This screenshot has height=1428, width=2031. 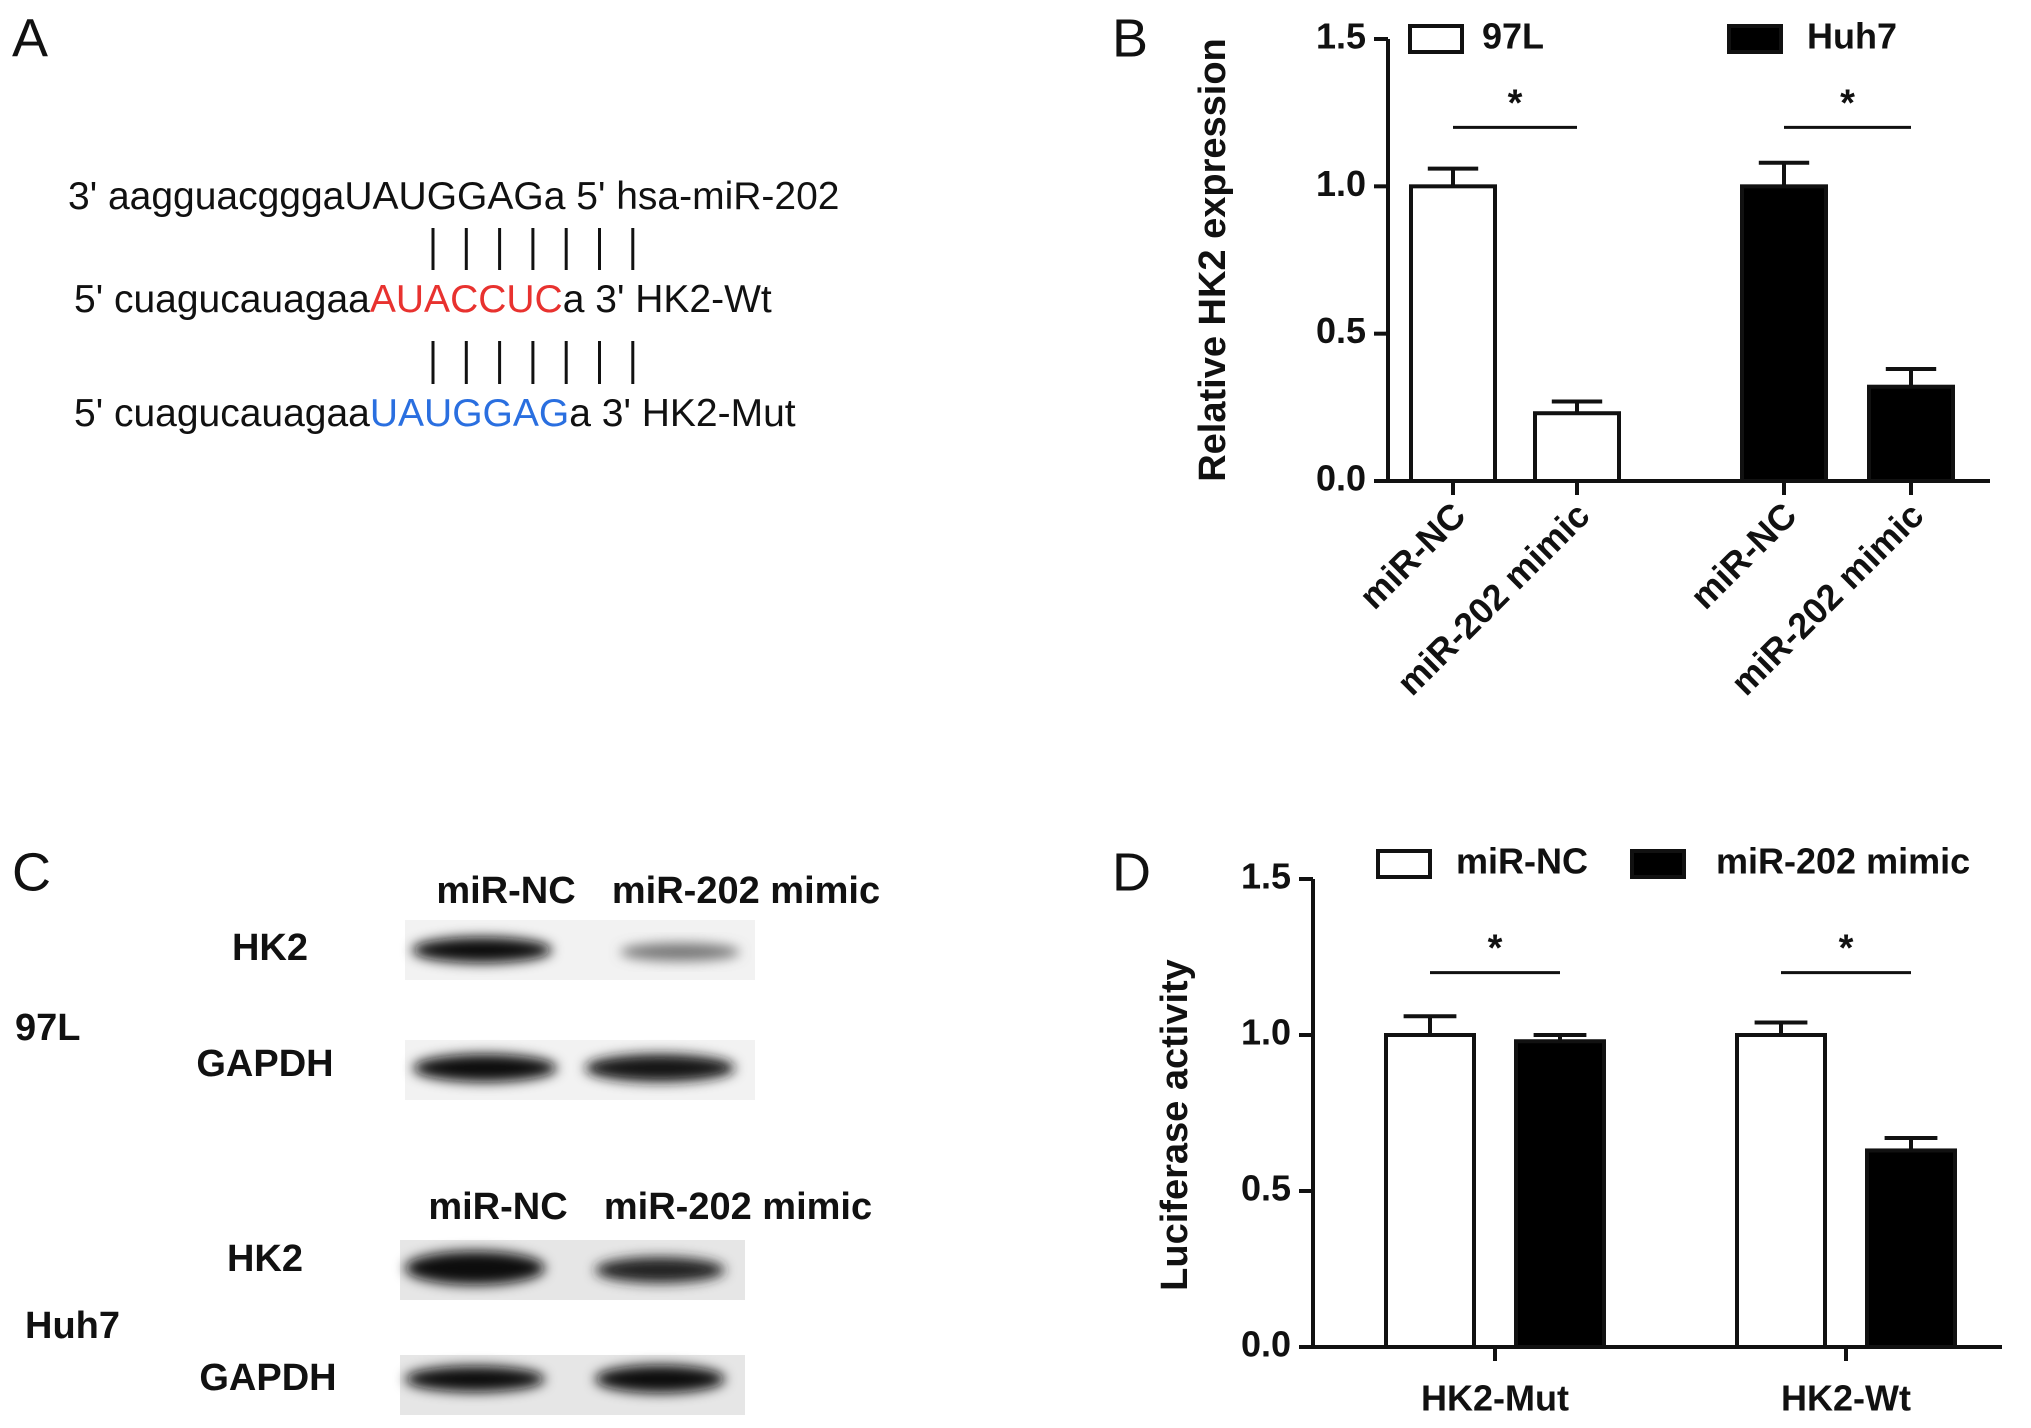 What do you see at coordinates (47, 1028) in the screenshot?
I see `cell-line-label: 97L` at bounding box center [47, 1028].